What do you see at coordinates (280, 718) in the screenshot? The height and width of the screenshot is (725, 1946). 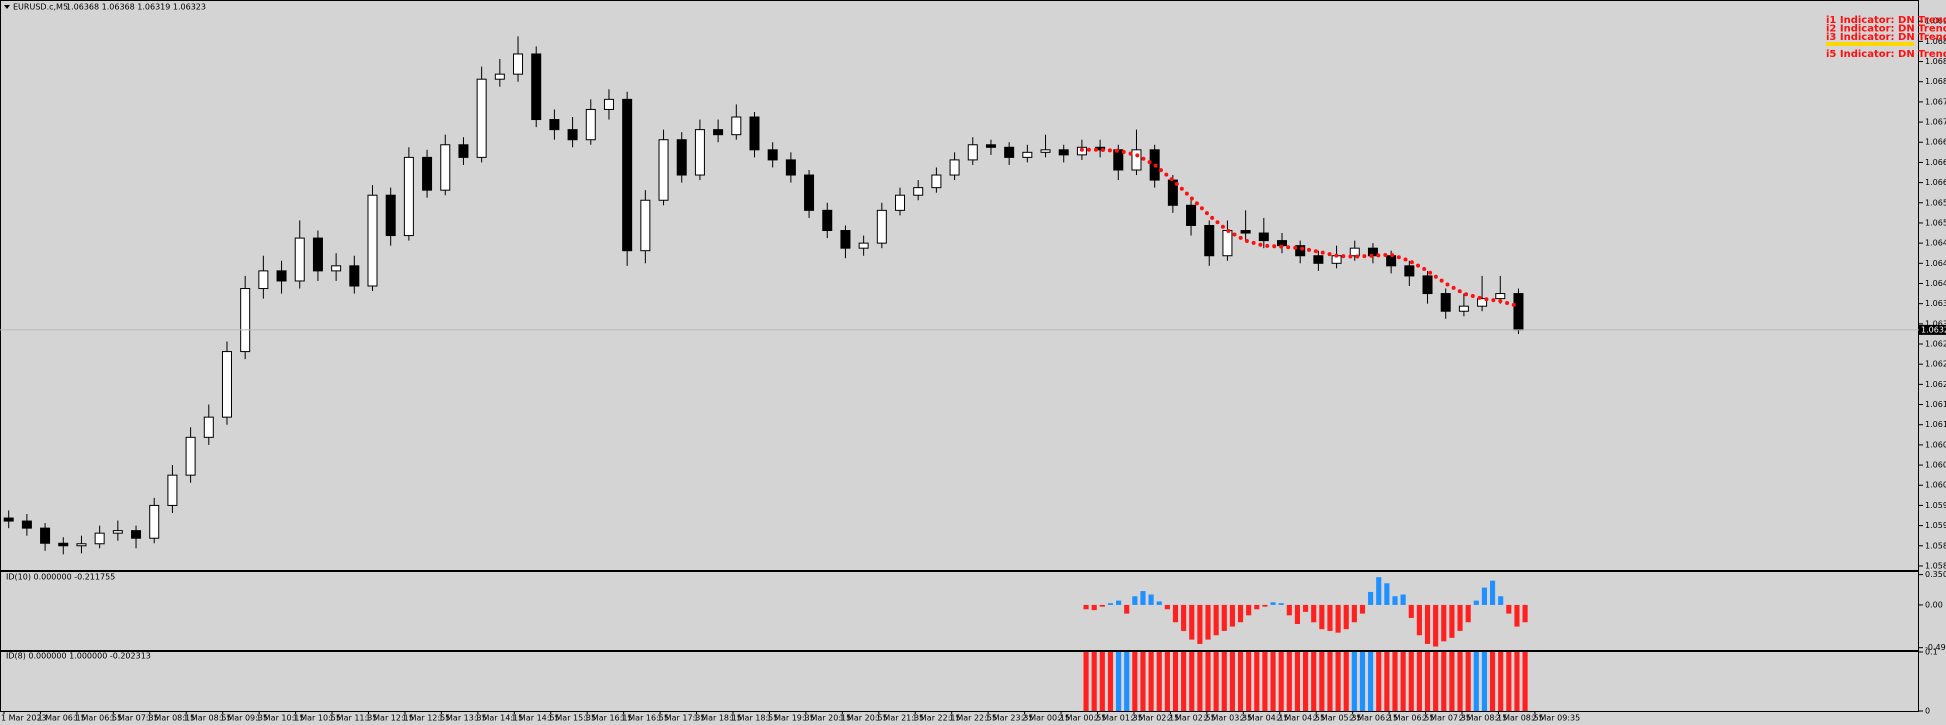 I see `x-tick-label: 1 Mar 10:15` at bounding box center [280, 718].